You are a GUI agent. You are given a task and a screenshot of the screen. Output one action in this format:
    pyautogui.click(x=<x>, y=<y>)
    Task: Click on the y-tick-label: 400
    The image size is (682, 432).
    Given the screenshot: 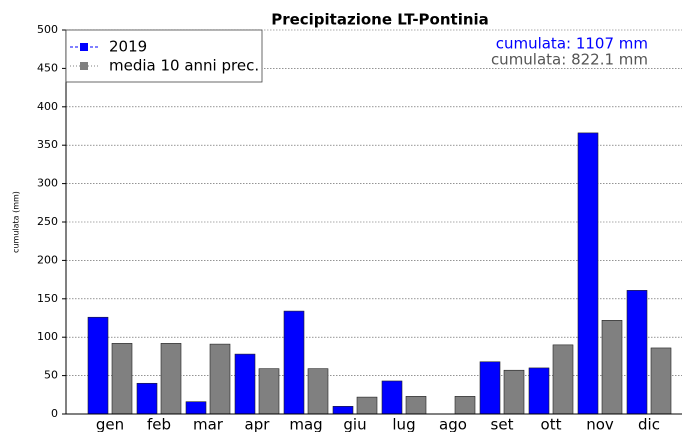 What is the action you would take?
    pyautogui.click(x=47, y=106)
    